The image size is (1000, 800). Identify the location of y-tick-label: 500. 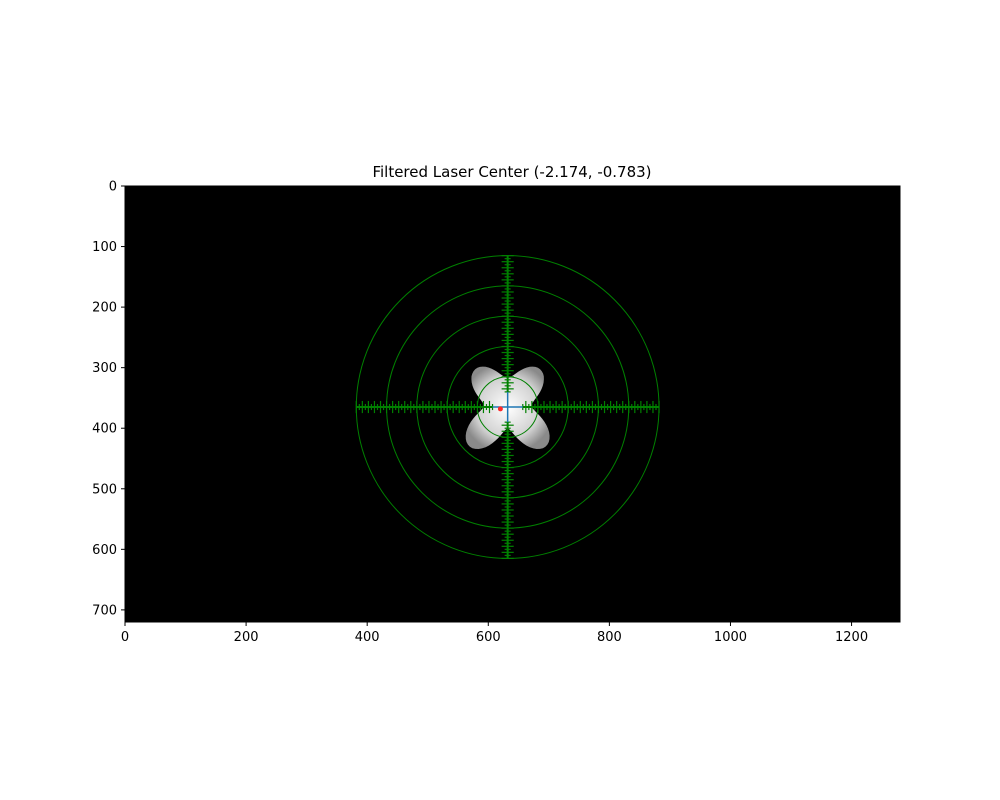
(104, 489).